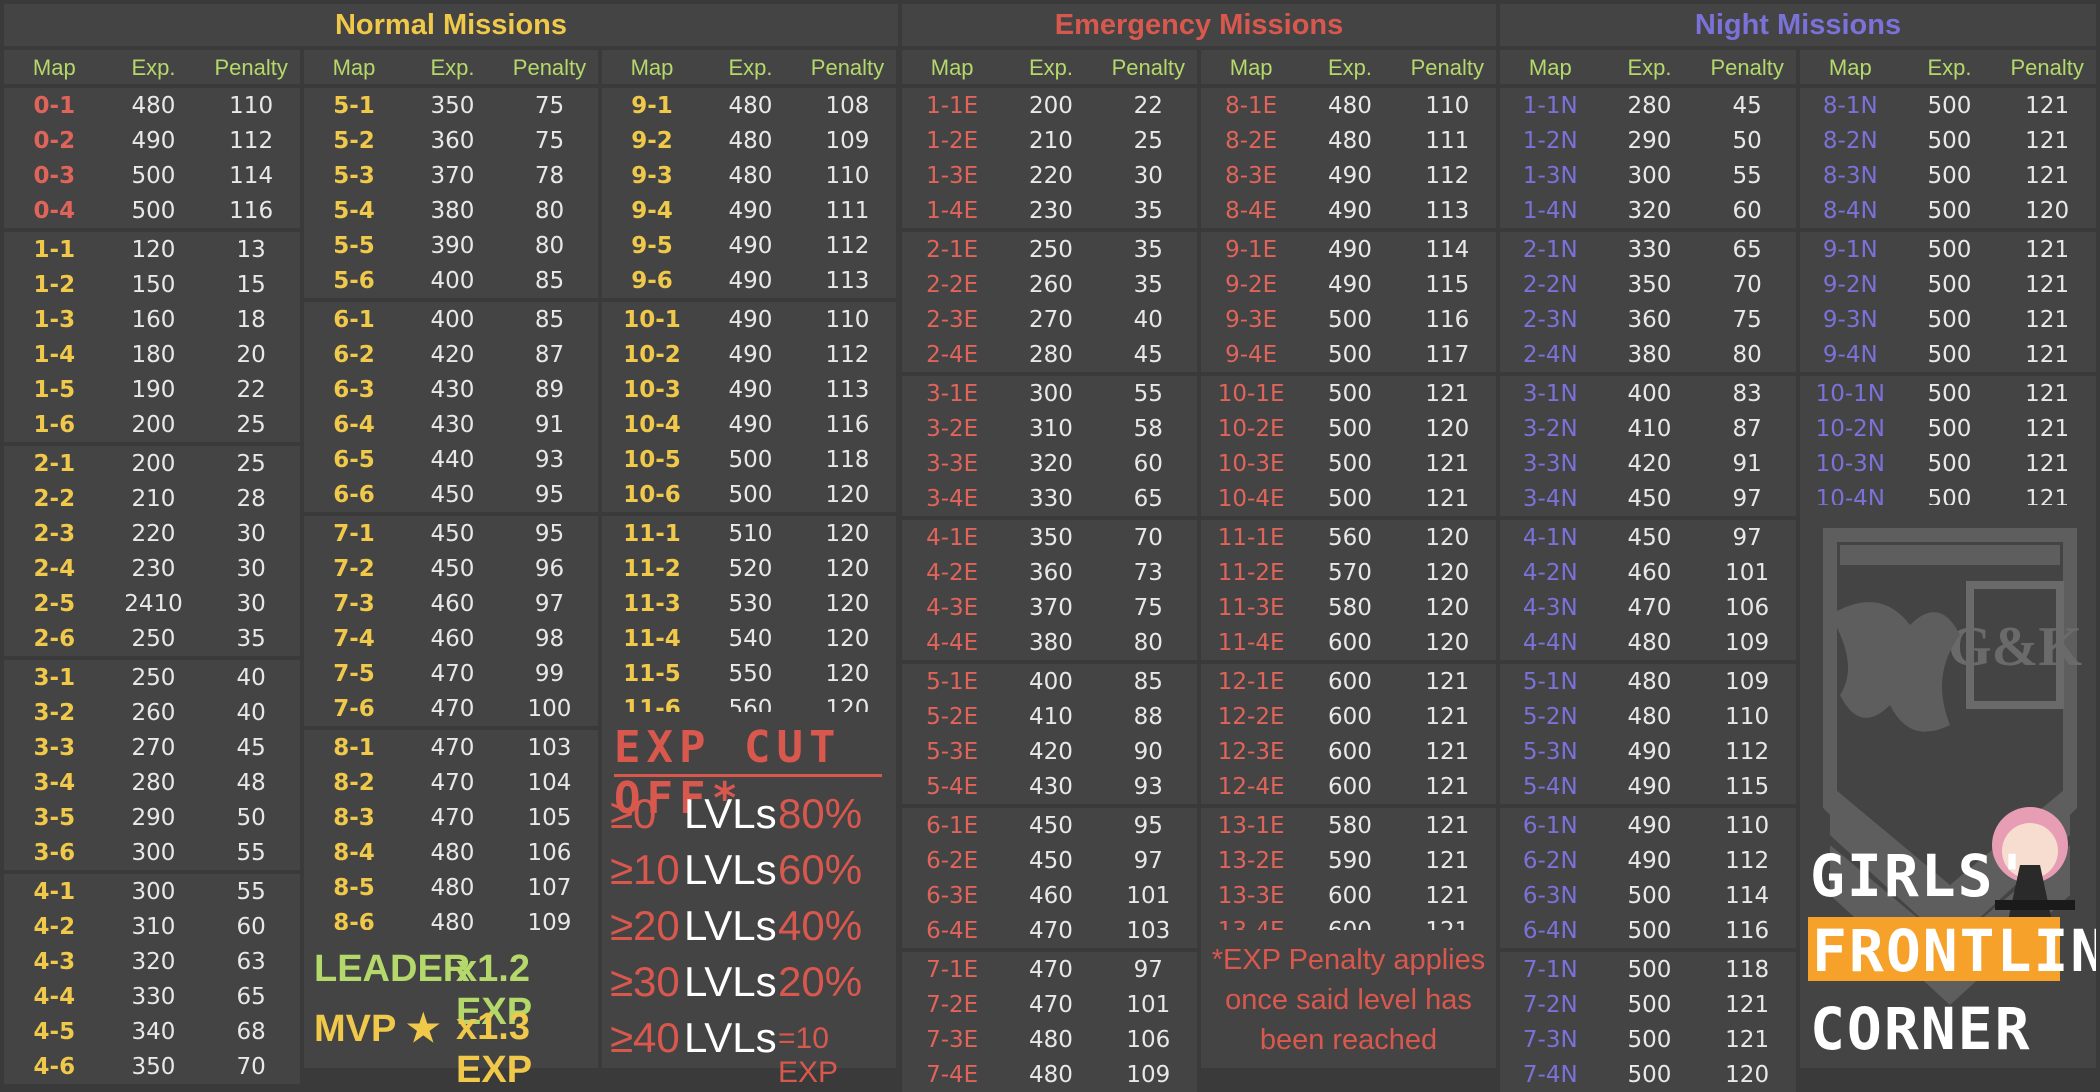 The height and width of the screenshot is (1092, 2100). Describe the element at coordinates (1049, 969) in the screenshot. I see `table-row: 7-1E 470 97` at that location.